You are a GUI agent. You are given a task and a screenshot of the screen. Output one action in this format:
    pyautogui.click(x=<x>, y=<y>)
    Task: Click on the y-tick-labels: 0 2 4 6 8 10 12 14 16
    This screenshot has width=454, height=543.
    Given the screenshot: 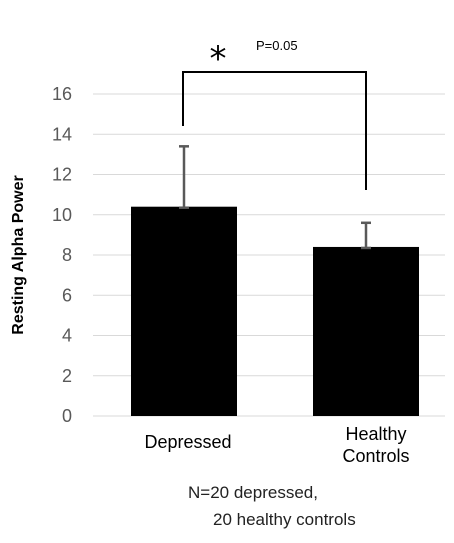 What is the action you would take?
    pyautogui.click(x=62, y=255)
    